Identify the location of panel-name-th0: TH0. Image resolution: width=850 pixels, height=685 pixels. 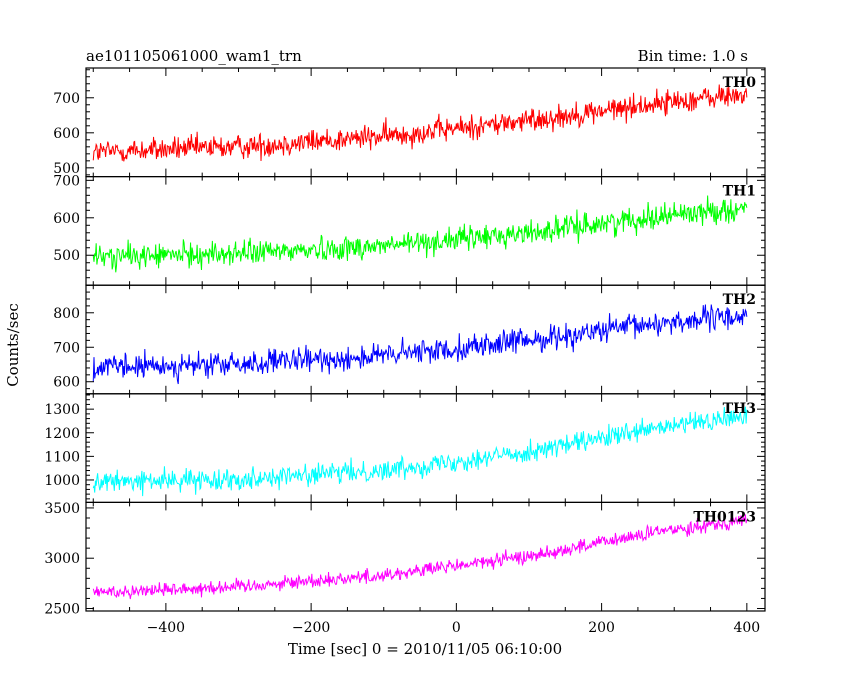
(740, 83).